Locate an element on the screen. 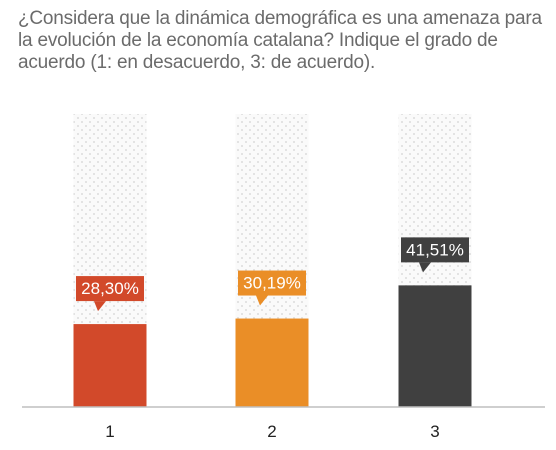 The image size is (556, 450). x-tick-label-1: 1 is located at coordinates (109, 431).